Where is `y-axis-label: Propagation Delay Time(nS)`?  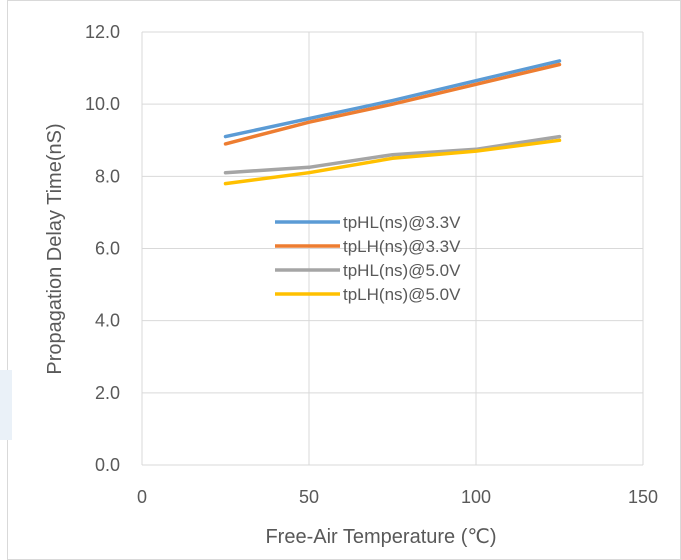
y-axis-label: Propagation Delay Time(nS) is located at coordinates (55, 248).